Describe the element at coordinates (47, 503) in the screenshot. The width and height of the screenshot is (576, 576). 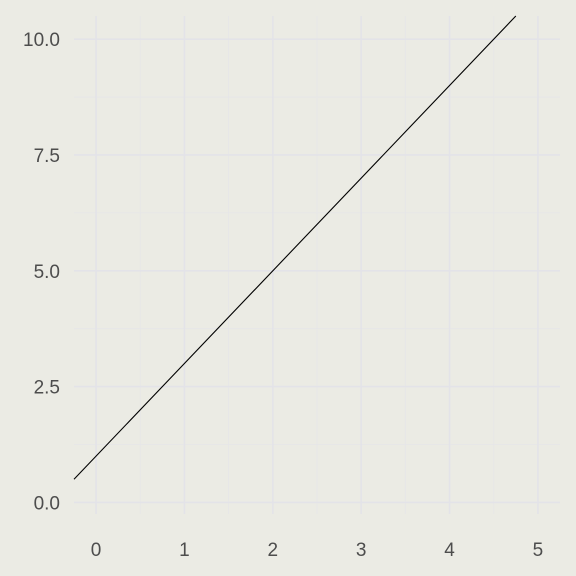
I see `y-tick-label: 0.0` at that location.